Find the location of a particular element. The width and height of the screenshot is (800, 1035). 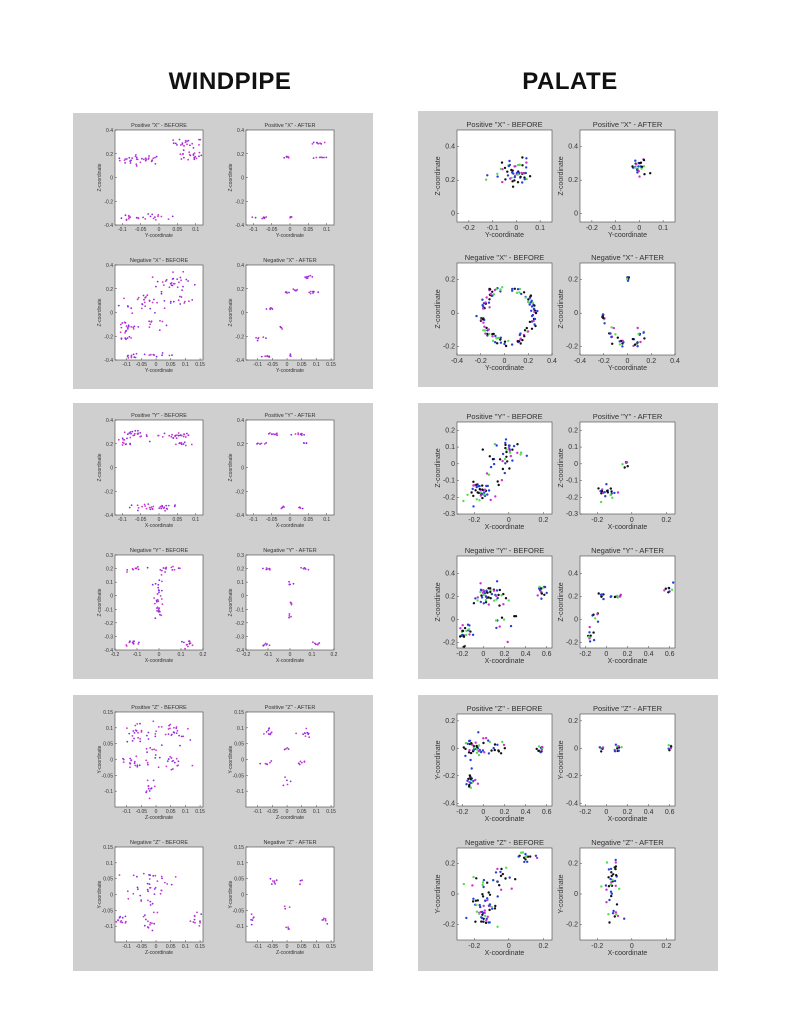

x-tick-label: 0.1 is located at coordinates (195, 520).